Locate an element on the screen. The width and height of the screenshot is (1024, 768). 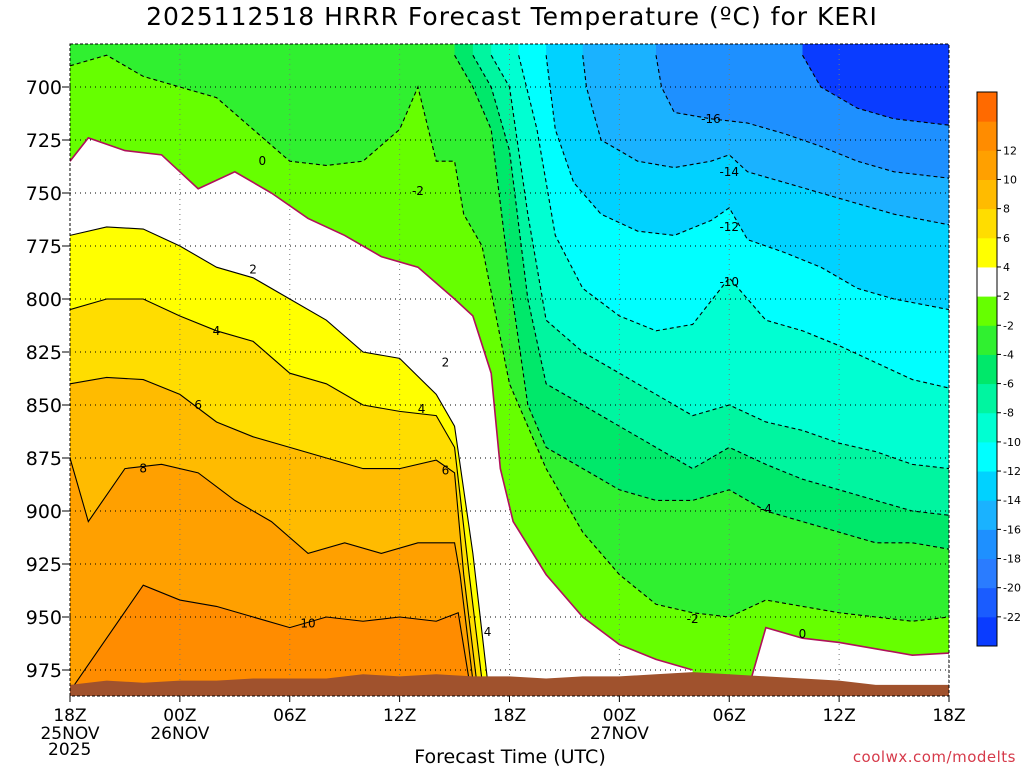
colorbar-label: 2 is located at coordinates (1006, 296).